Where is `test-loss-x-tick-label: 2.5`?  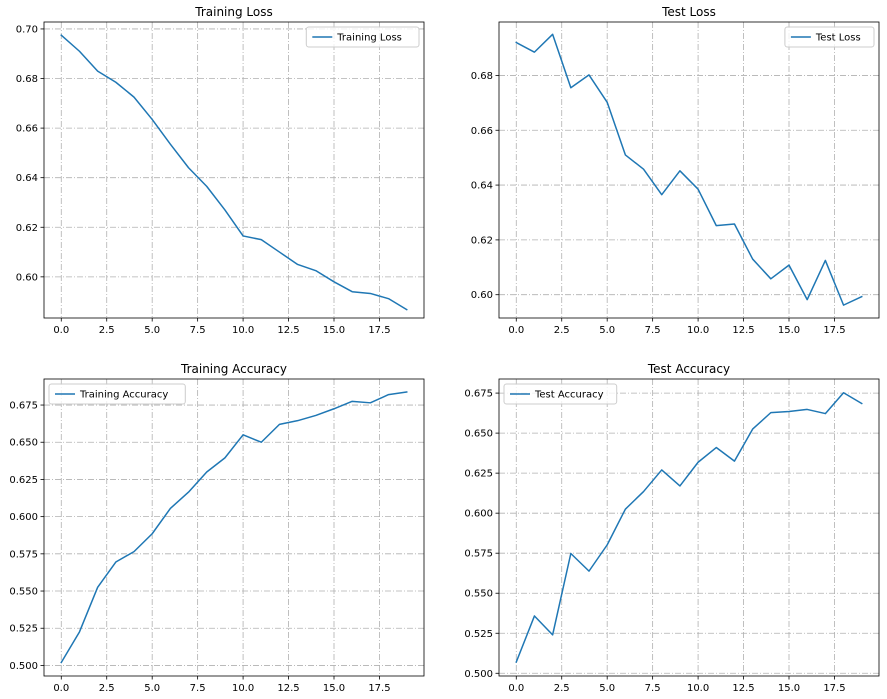 test-loss-x-tick-label: 2.5 is located at coordinates (562, 330).